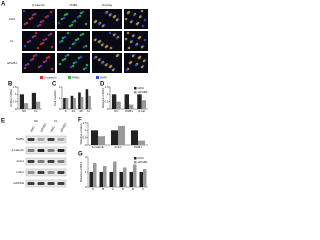  Describe the element at coordinates (60, 98) in the screenshot. I see `y-tick-label: 1` at that location.